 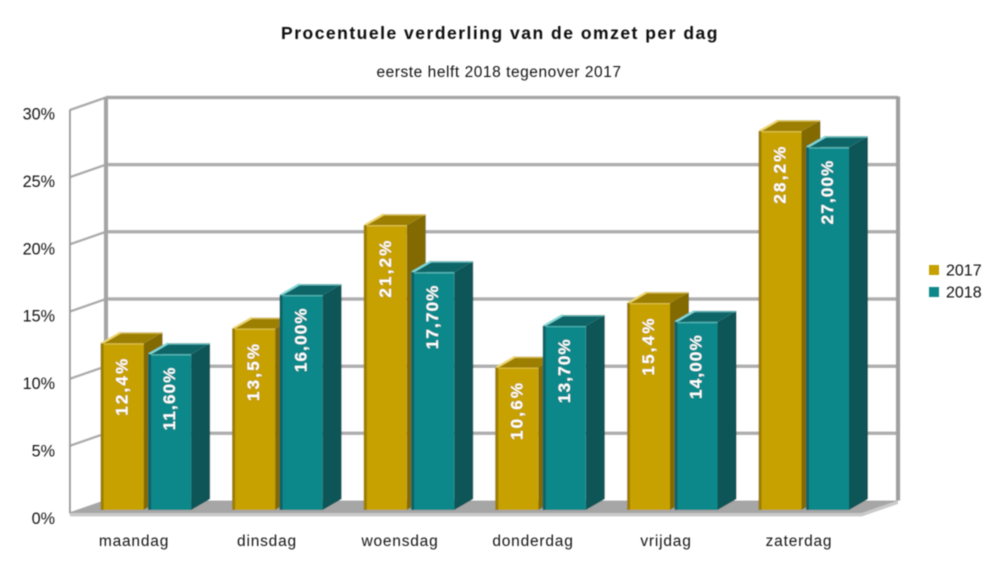 I want to click on svg-text: 25%, so click(x=39, y=182).